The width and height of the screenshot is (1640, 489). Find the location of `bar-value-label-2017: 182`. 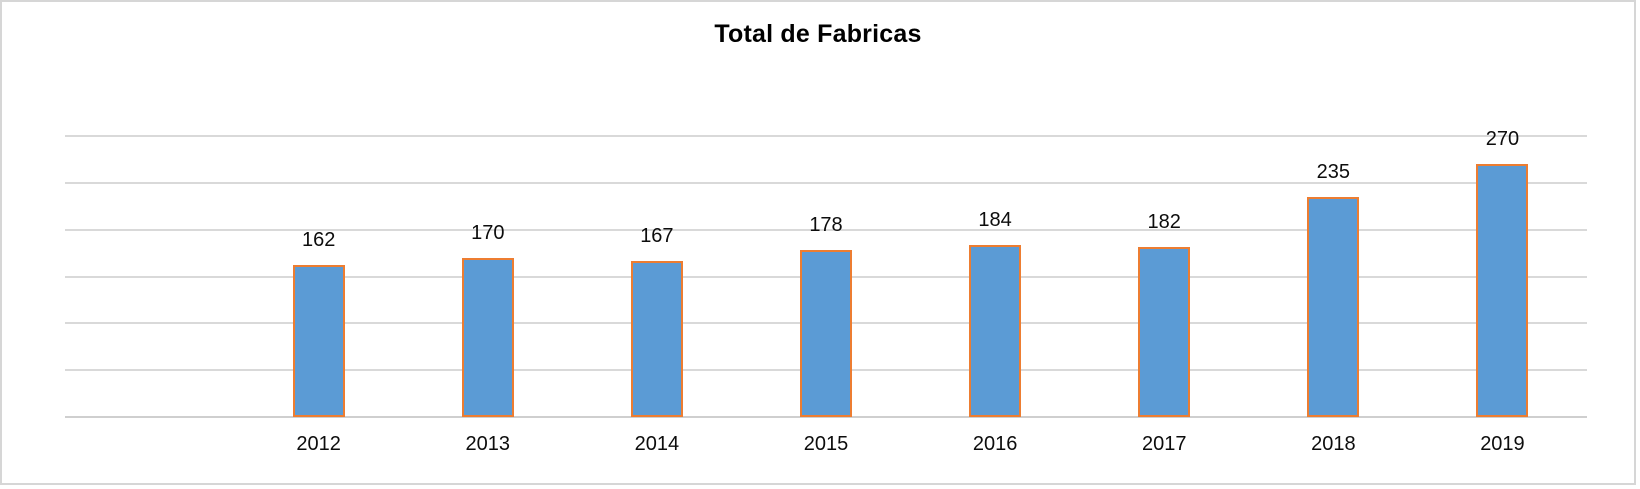

bar-value-label-2017: 182 is located at coordinates (1164, 221).